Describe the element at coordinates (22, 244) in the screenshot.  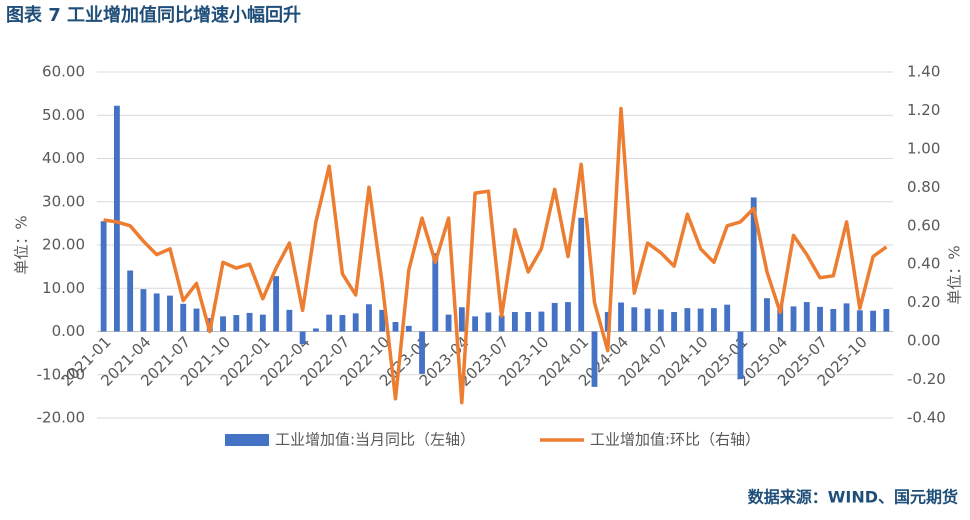
I see `y-axis-title: 单位：%` at that location.